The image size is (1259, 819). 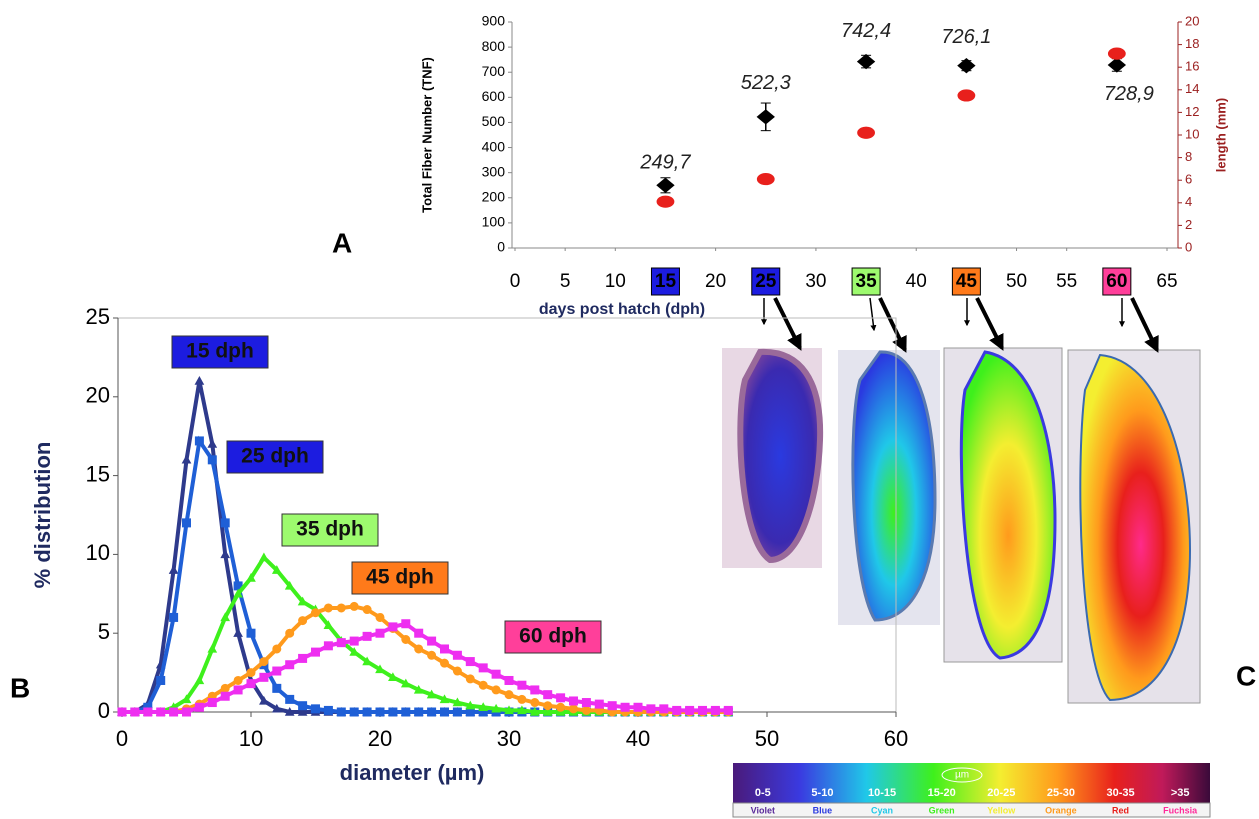 What do you see at coordinates (1188, 224) in the screenshot?
I see `y2-tick-label: 2` at bounding box center [1188, 224].